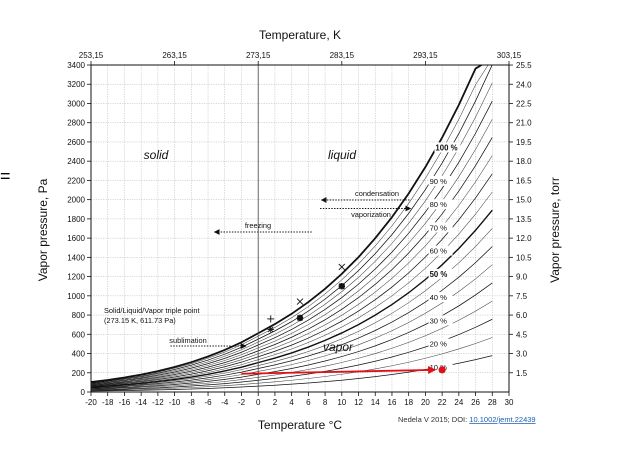  I want to click on x-tick-label: 16, so click(392, 402).